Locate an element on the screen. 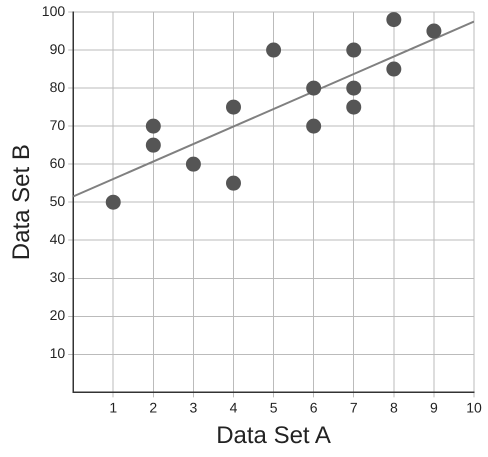 The width and height of the screenshot is (488, 457). x-tick-label: 5 is located at coordinates (274, 408).